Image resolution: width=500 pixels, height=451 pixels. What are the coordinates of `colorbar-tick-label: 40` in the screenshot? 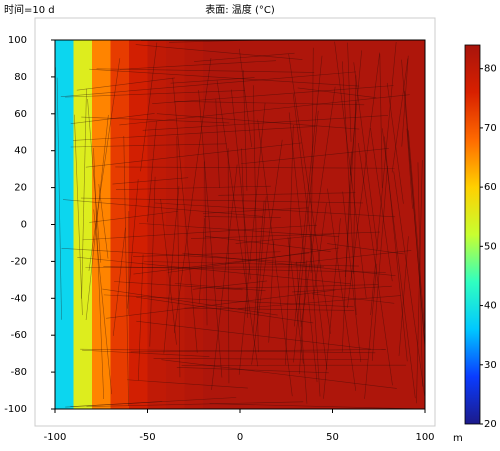 It's located at (490, 306).